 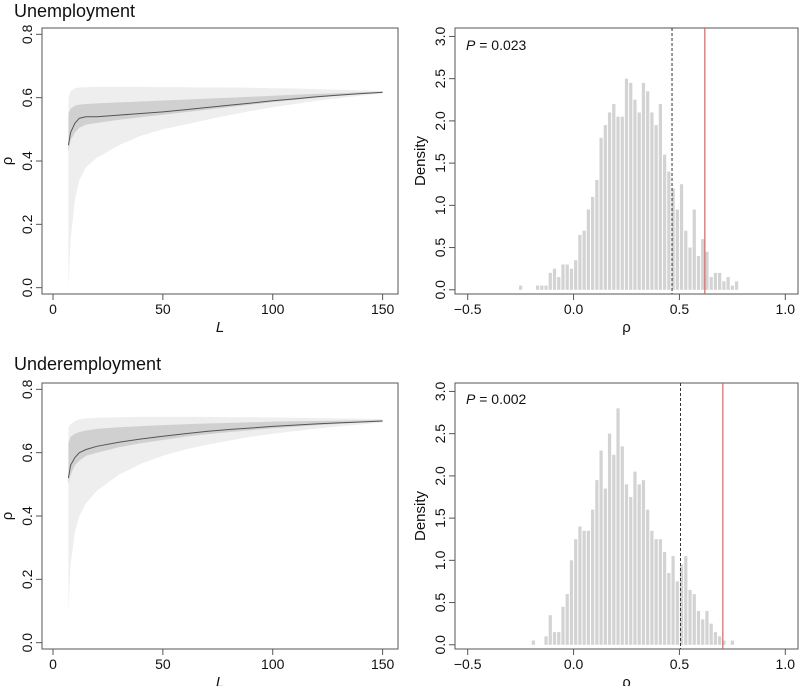 I want to click on x-tick-label: 0.0, so click(x=574, y=309).